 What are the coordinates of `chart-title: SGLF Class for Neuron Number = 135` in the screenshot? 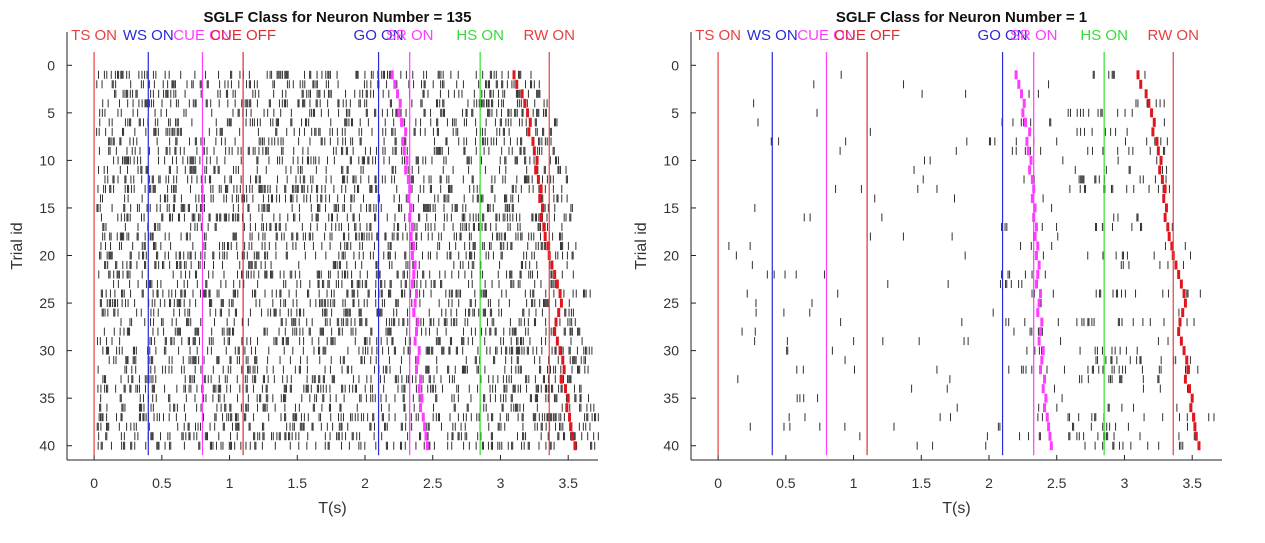 It's located at (338, 17).